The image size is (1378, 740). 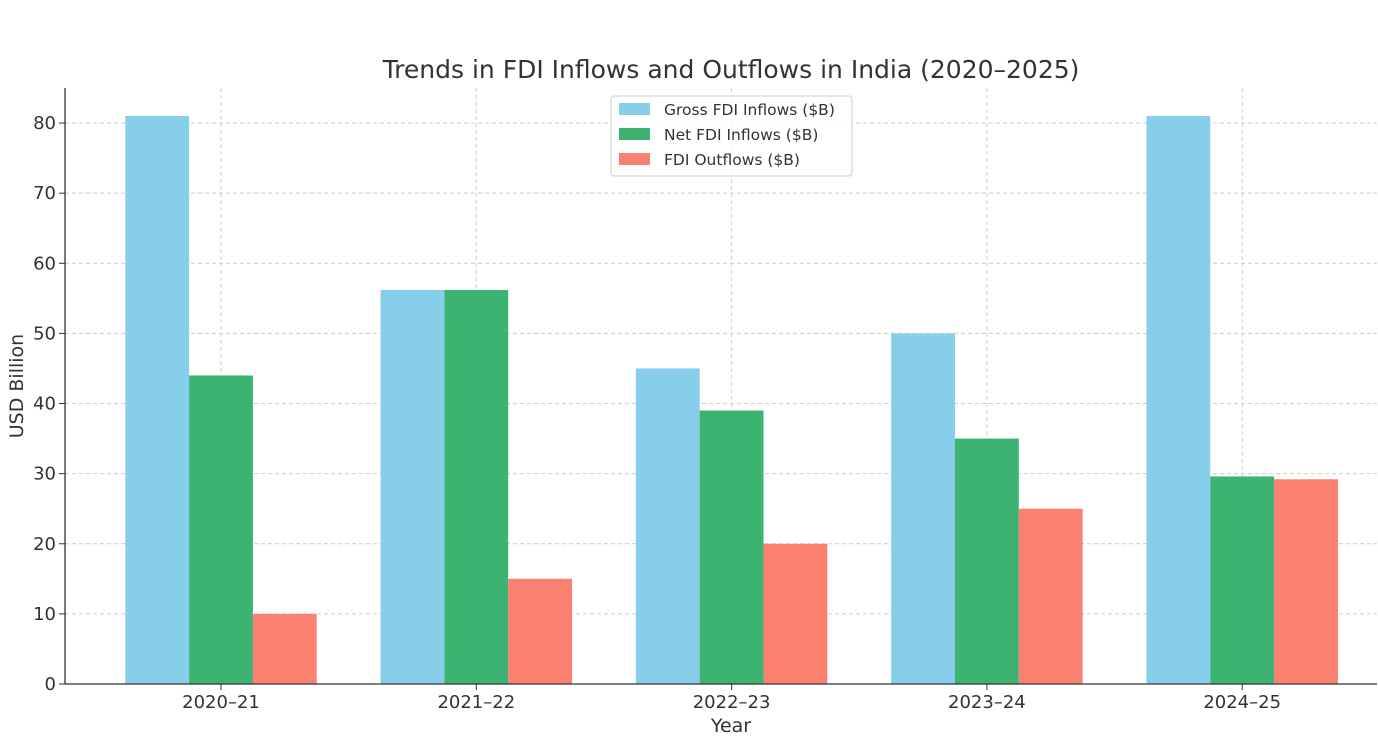 I want to click on legend-label: FDI Outflows ($B), so click(x=732, y=160).